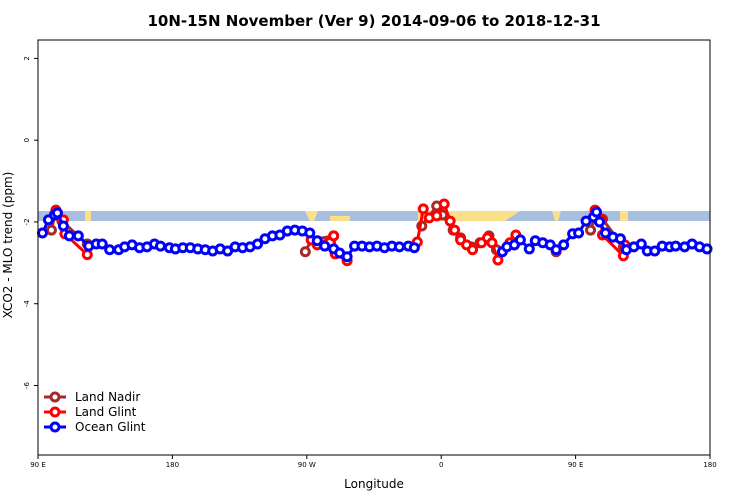 The width and height of the screenshot is (750, 504). Describe the element at coordinates (374, 232) in the screenshot. I see `plot-area` at that location.